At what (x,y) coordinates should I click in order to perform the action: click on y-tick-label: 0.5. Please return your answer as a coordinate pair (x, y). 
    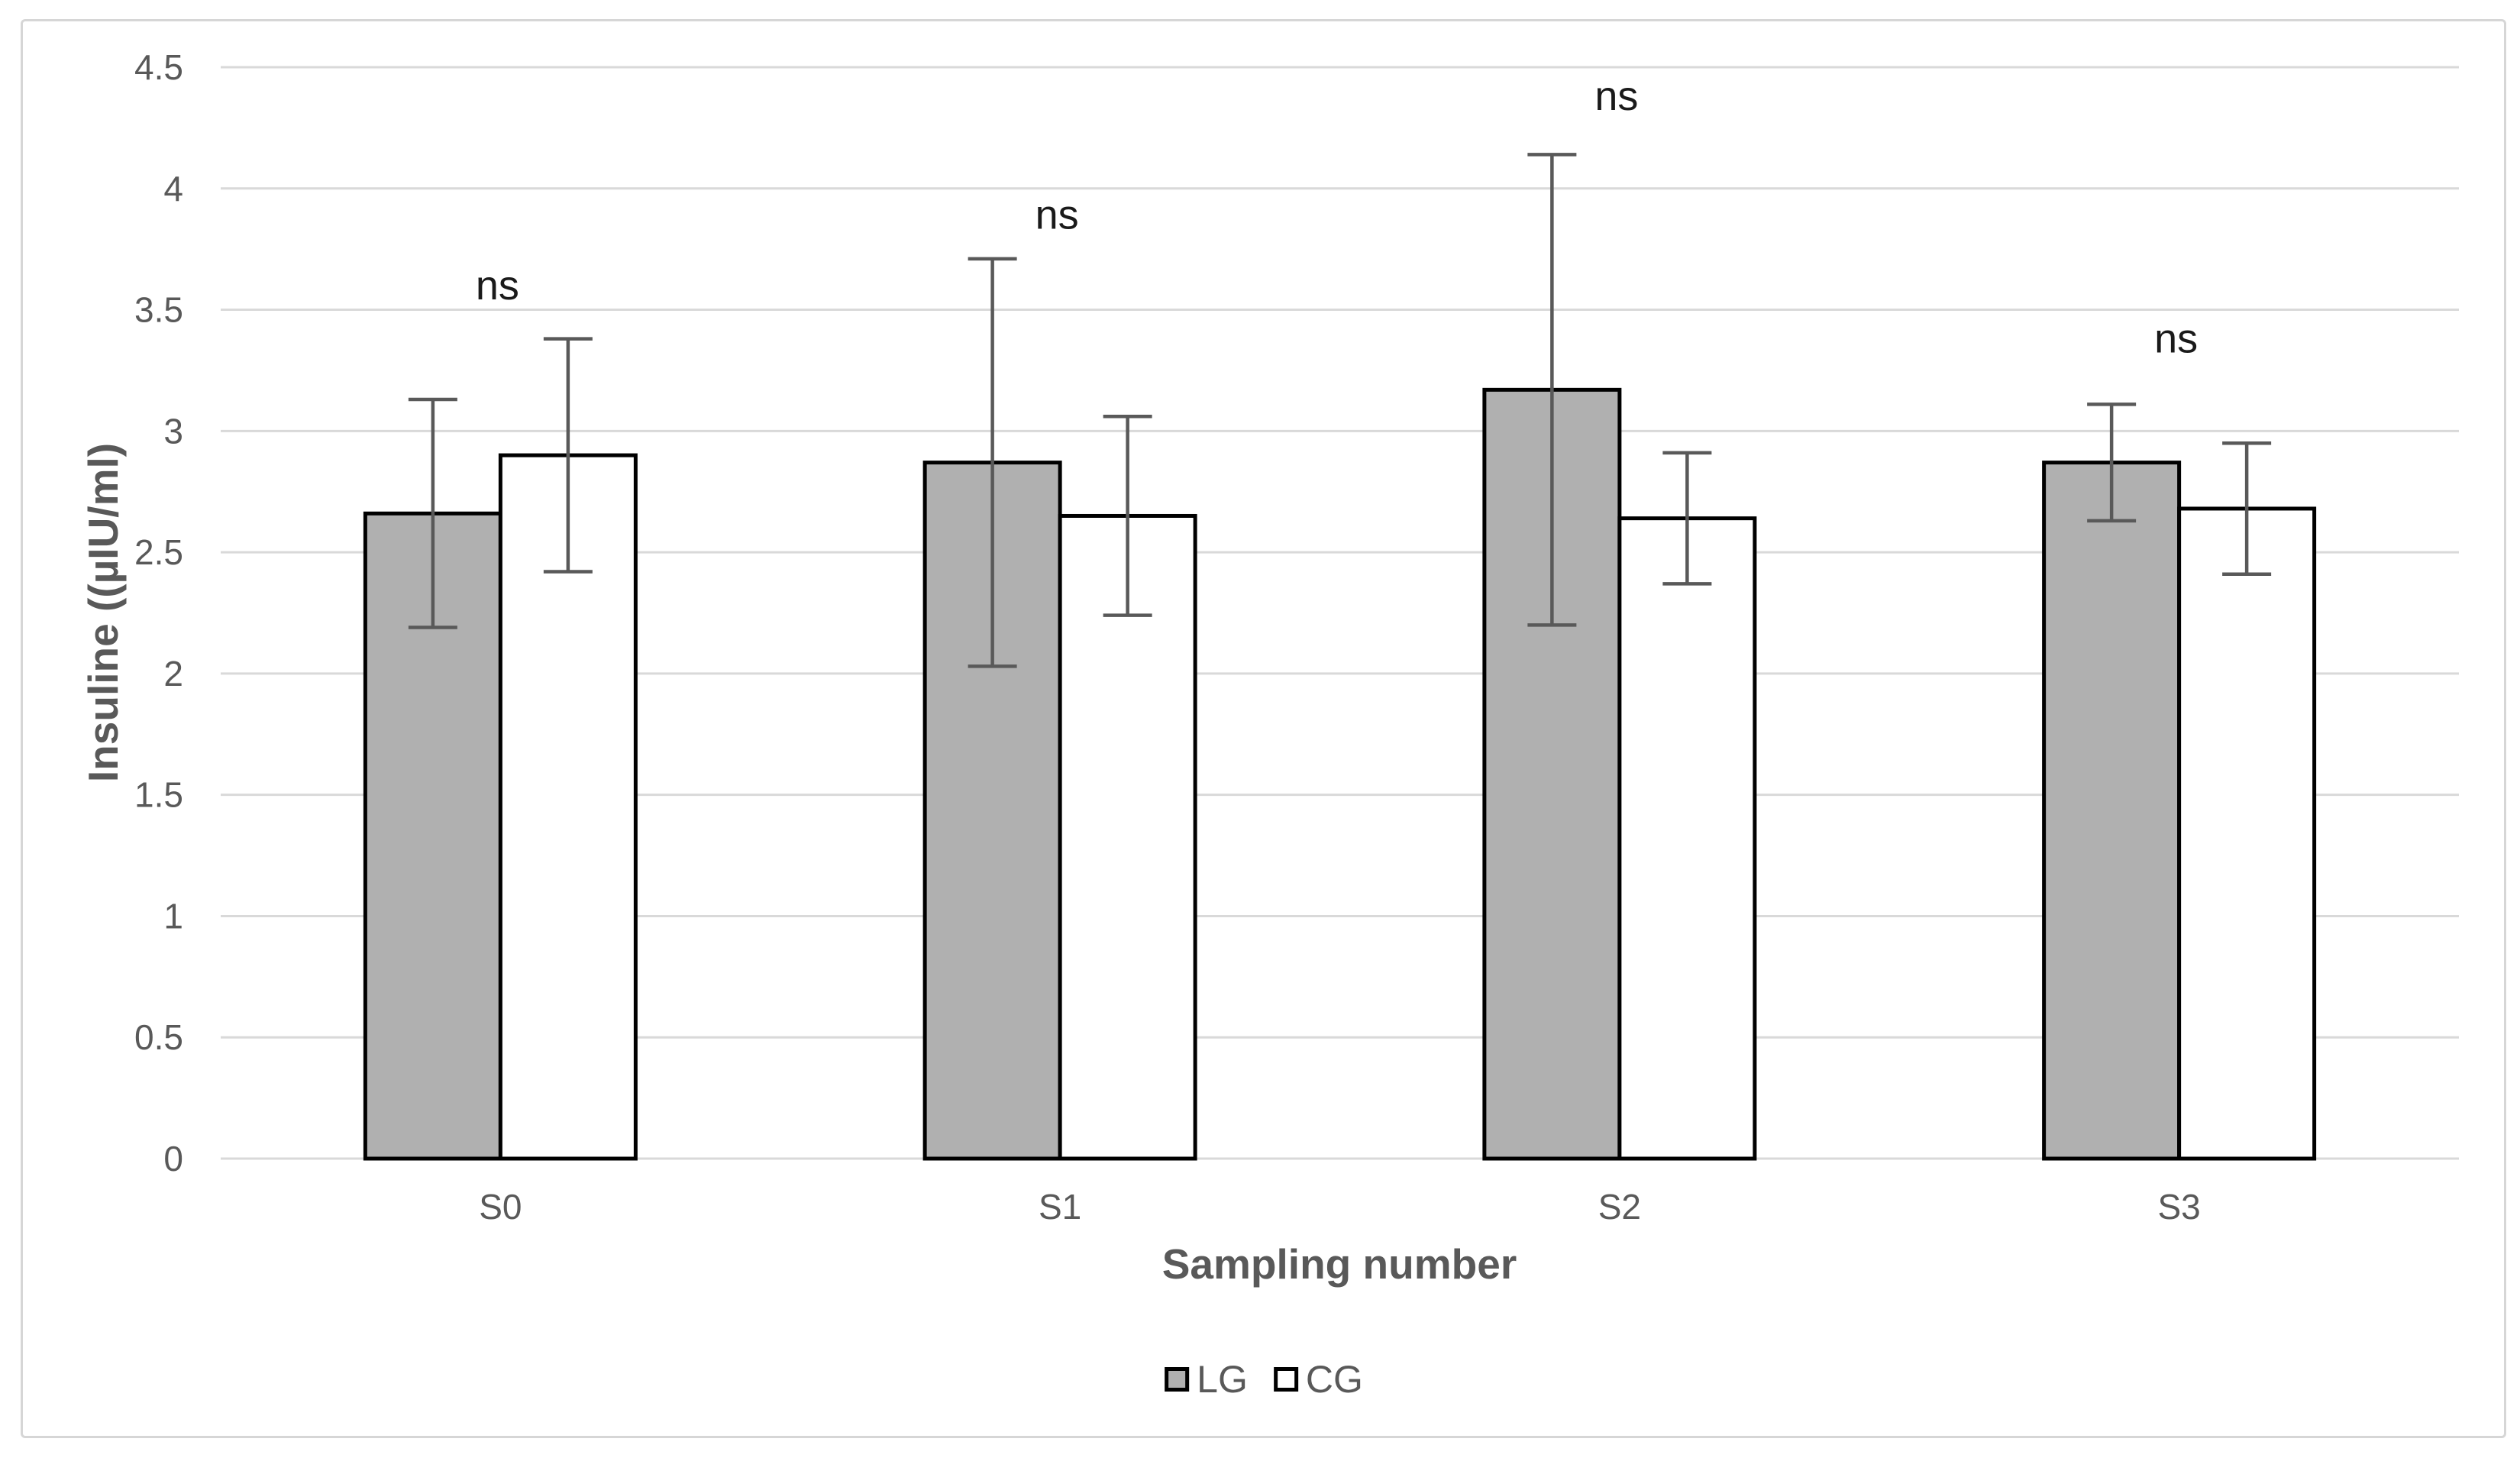
    Looking at the image, I should click on (159, 1037).